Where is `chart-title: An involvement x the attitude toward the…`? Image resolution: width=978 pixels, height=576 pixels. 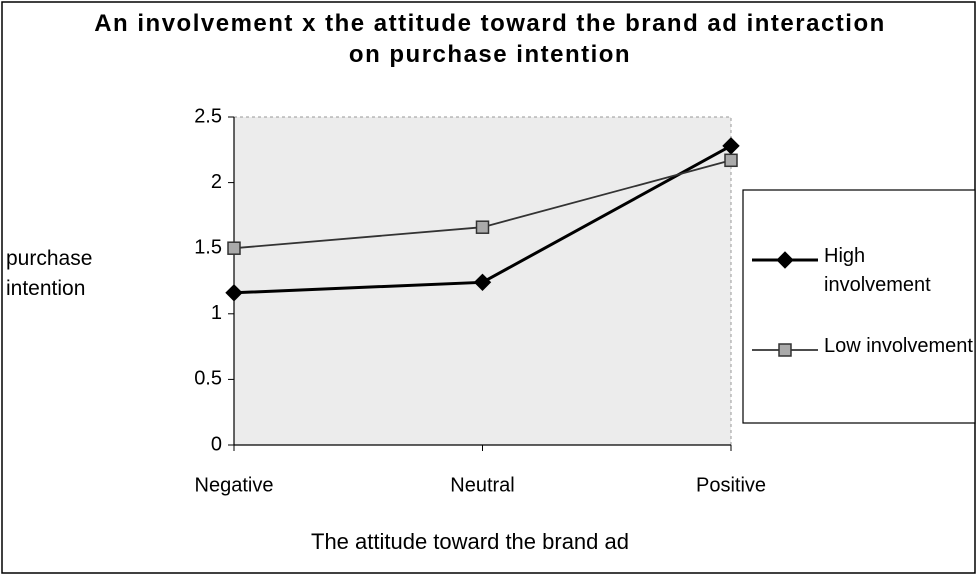 chart-title: An involvement x the attitude toward the… is located at coordinates (490, 39).